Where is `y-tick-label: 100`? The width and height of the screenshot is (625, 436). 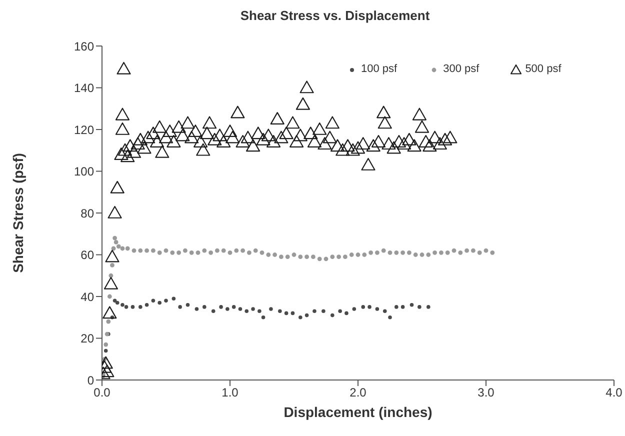 y-tick-label: 100 is located at coordinates (84, 171).